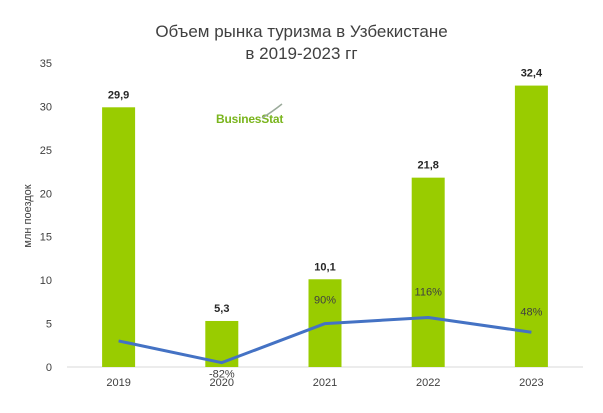  Describe the element at coordinates (46, 151) in the screenshot. I see `y-tick-label: 25` at that location.